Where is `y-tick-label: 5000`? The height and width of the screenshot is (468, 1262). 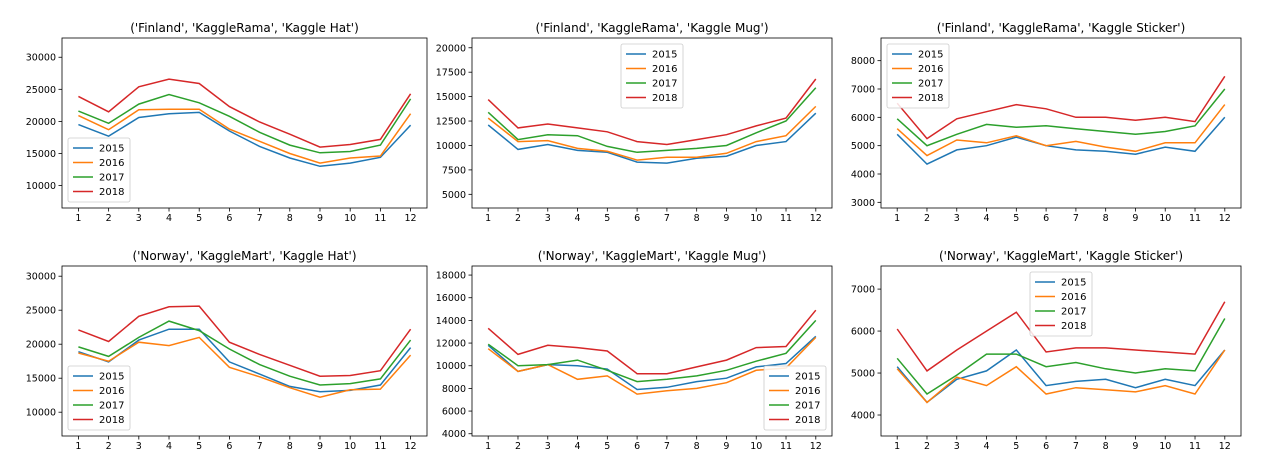
y-tick-label: 5000 is located at coordinates (863, 374).